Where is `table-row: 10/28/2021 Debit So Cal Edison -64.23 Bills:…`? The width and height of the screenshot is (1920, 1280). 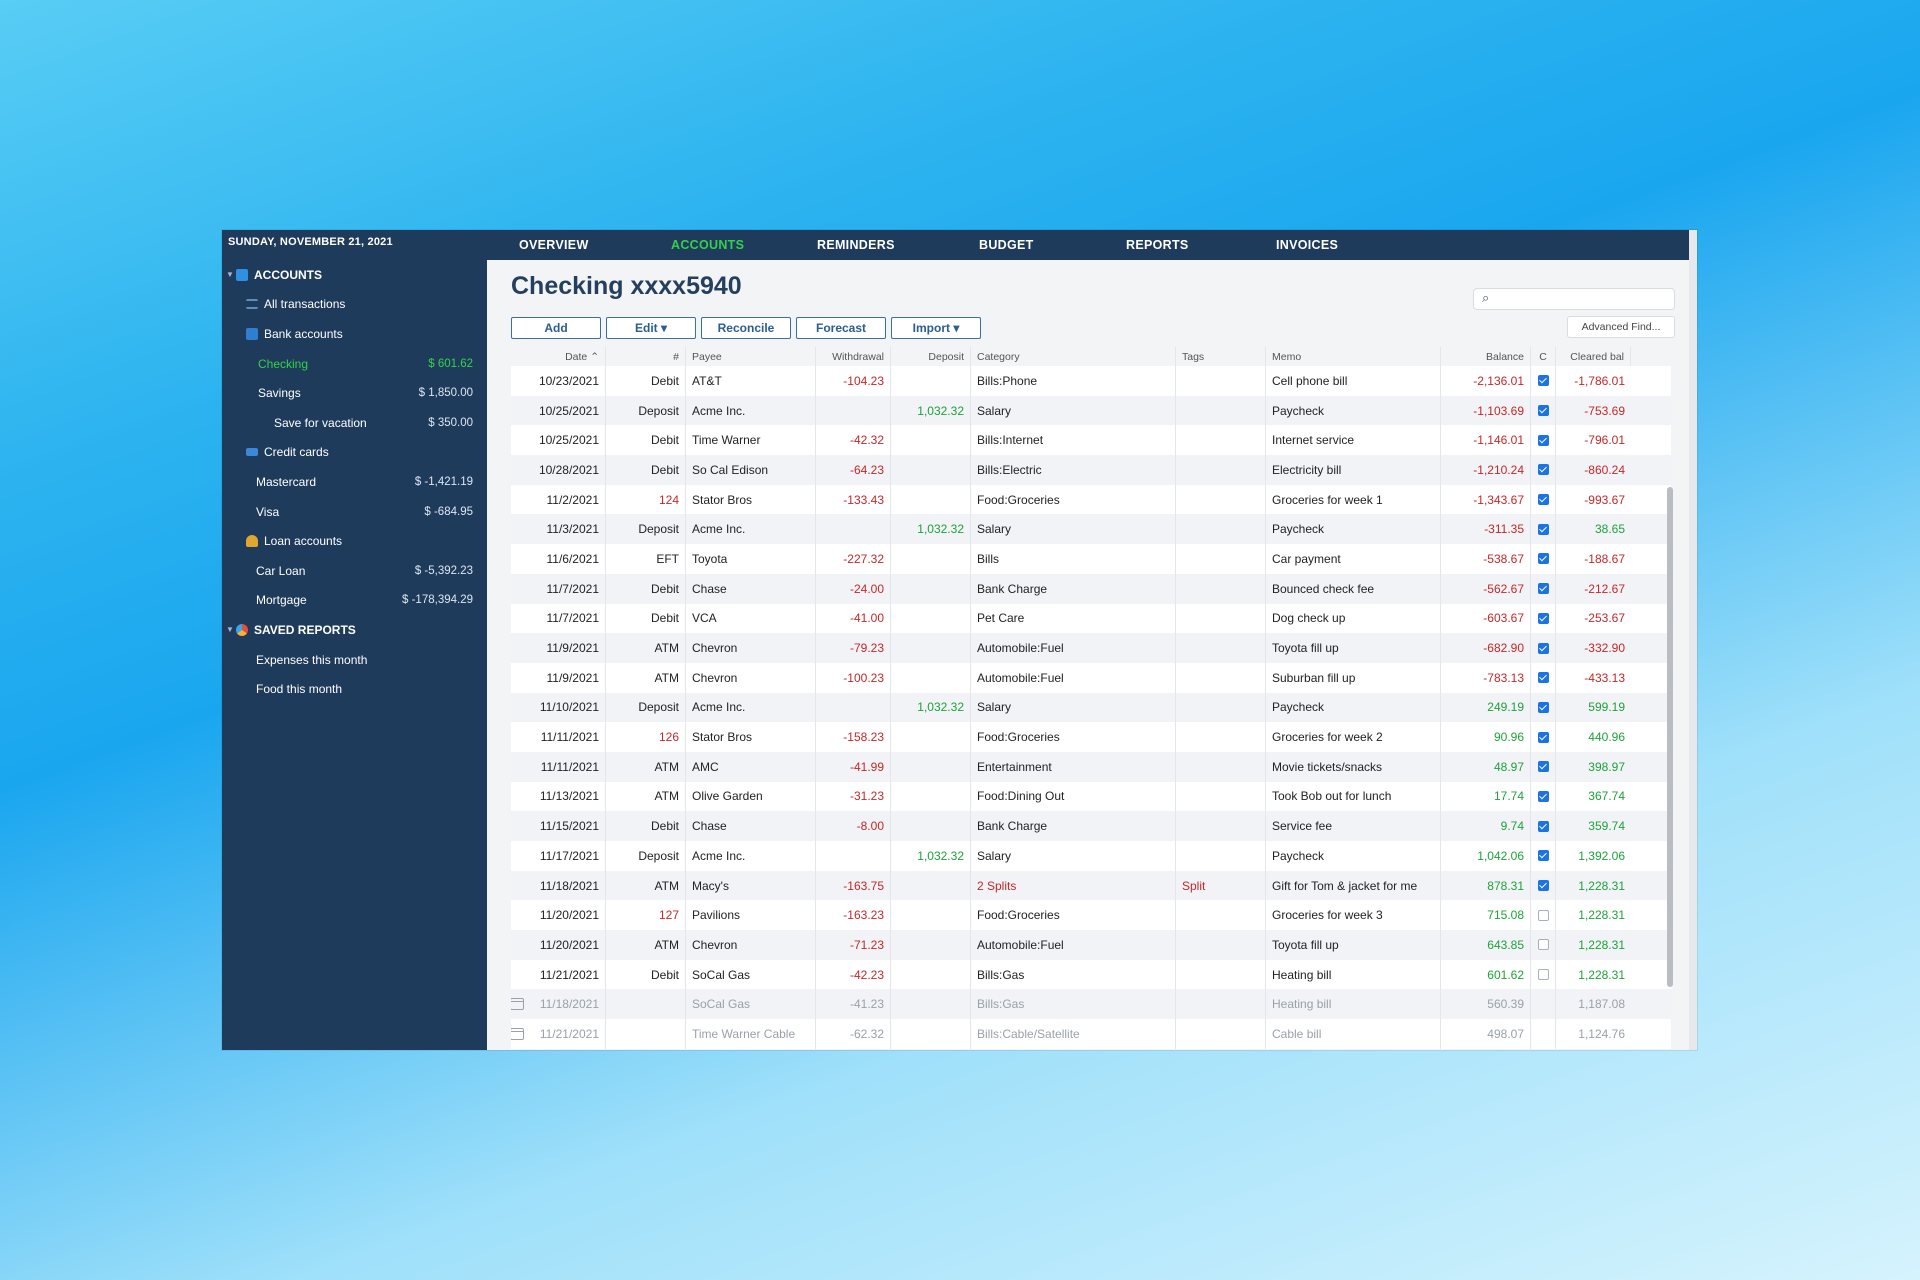
table-row: 10/28/2021 Debit So Cal Edison -64.23 Bills:… is located at coordinates (1091, 470).